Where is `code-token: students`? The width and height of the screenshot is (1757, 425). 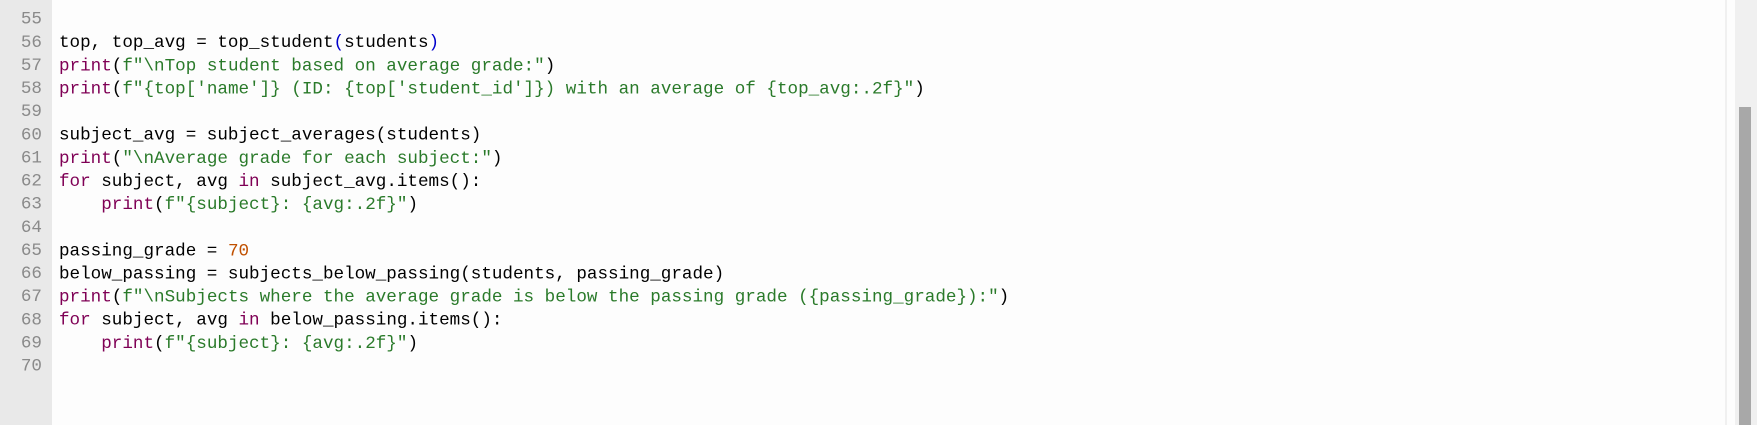 code-token: students is located at coordinates (386, 43).